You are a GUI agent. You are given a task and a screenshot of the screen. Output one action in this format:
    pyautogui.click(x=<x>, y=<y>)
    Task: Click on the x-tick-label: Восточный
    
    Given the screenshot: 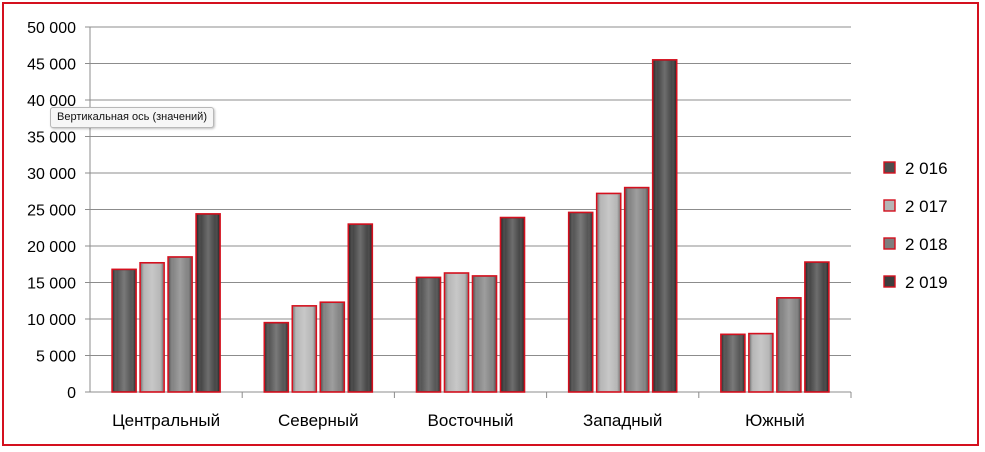 What is the action you would take?
    pyautogui.click(x=471, y=420)
    